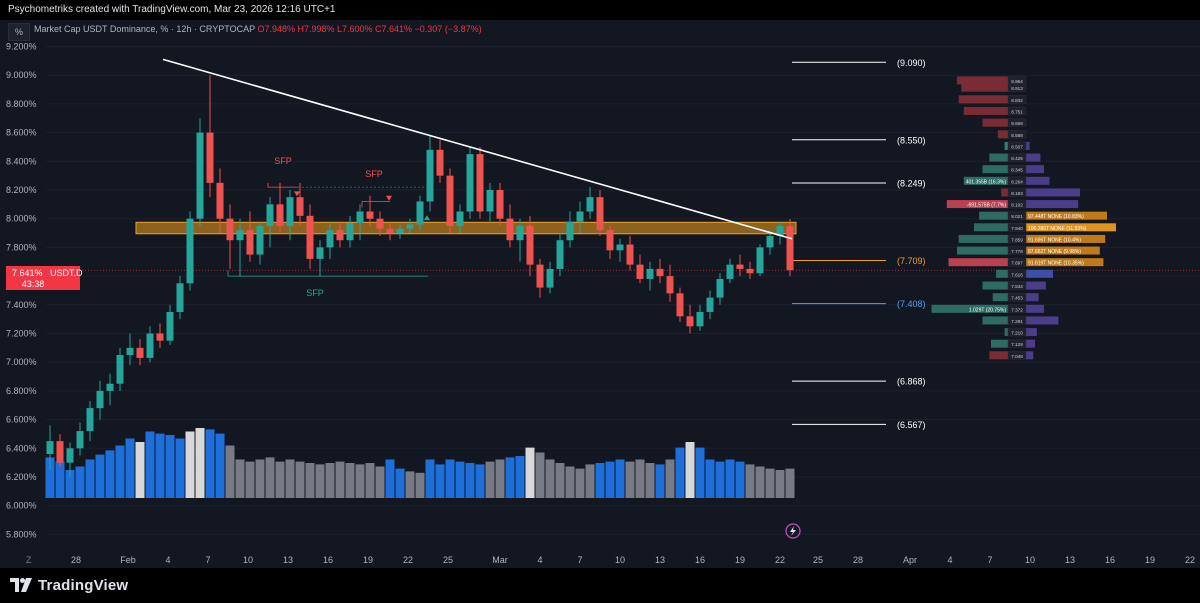 The height and width of the screenshot is (603, 1200). What do you see at coordinates (374, 174) in the screenshot?
I see `sfp-annotation: SFP` at bounding box center [374, 174].